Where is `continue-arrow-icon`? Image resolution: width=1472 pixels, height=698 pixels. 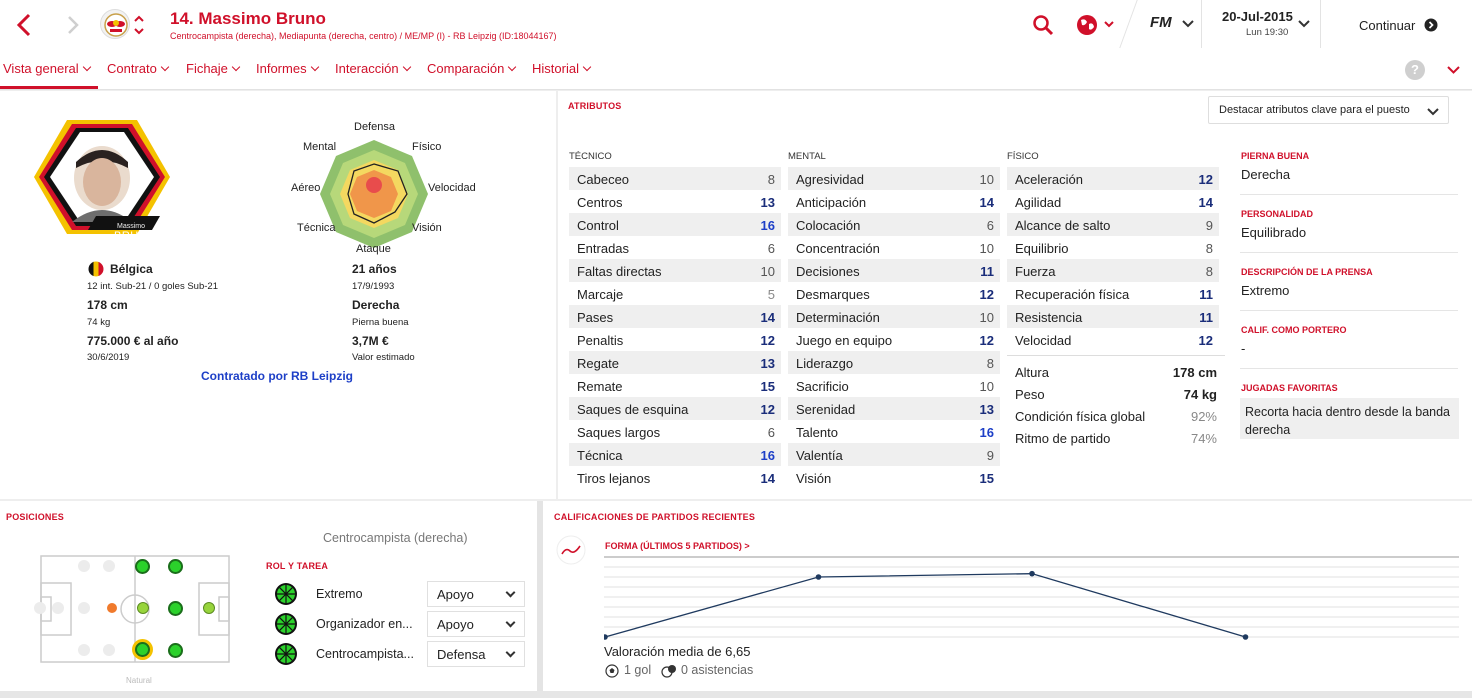
continue-arrow-icon is located at coordinates (1431, 25).